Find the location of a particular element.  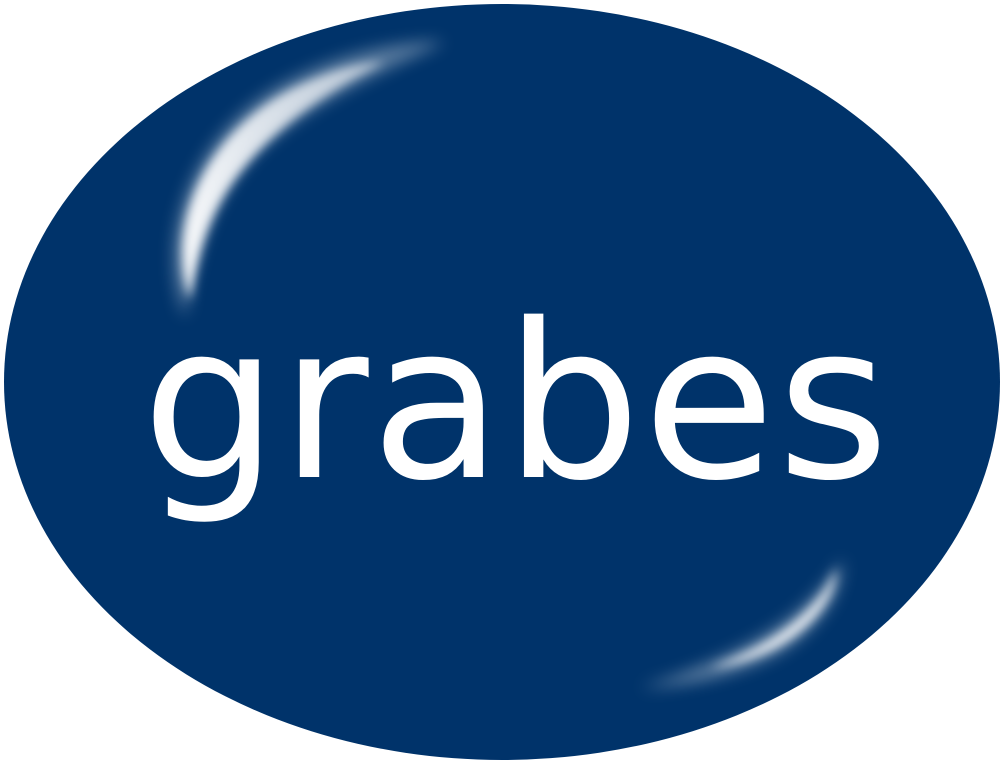

bottom-right-highlight is located at coordinates (741, 623).